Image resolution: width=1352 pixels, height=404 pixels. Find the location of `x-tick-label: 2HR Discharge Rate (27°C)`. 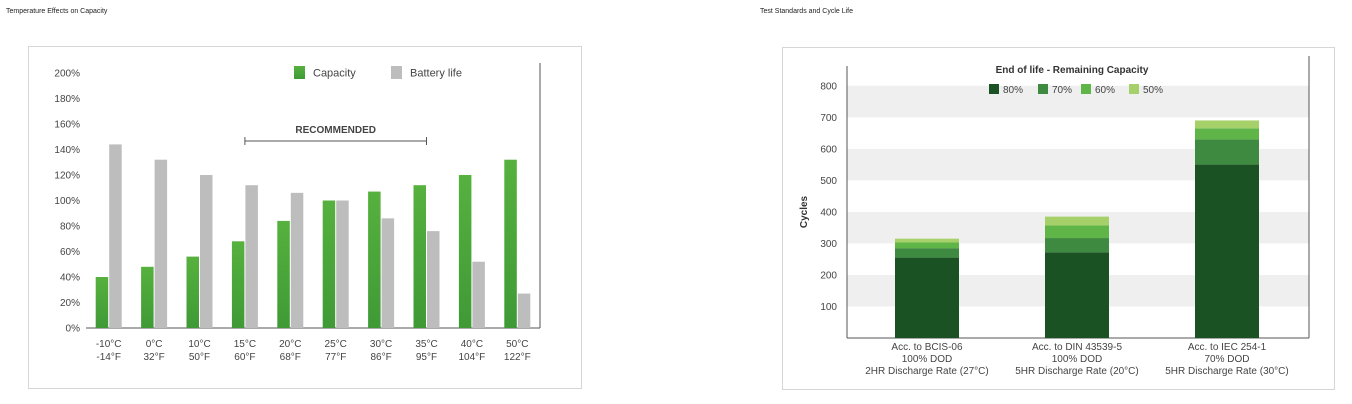

x-tick-label: 2HR Discharge Rate (27°C) is located at coordinates (927, 371).